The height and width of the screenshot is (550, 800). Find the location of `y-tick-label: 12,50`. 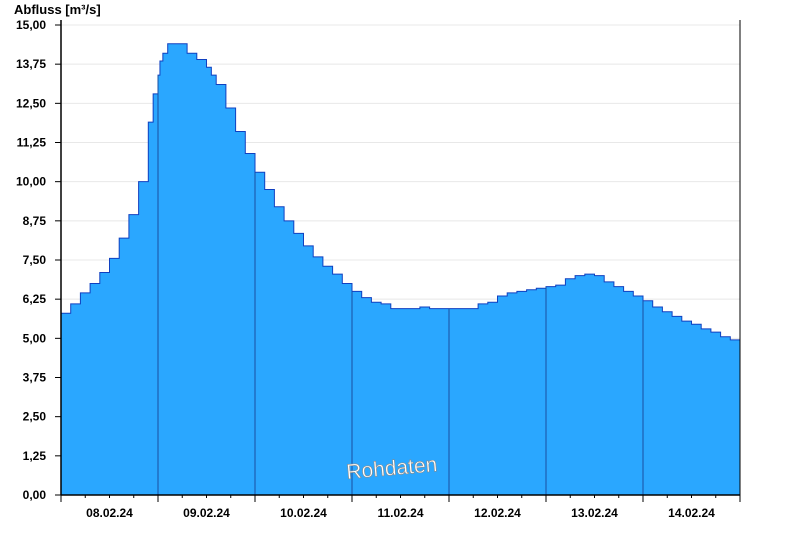

y-tick-label: 12,50 is located at coordinates (31, 103).